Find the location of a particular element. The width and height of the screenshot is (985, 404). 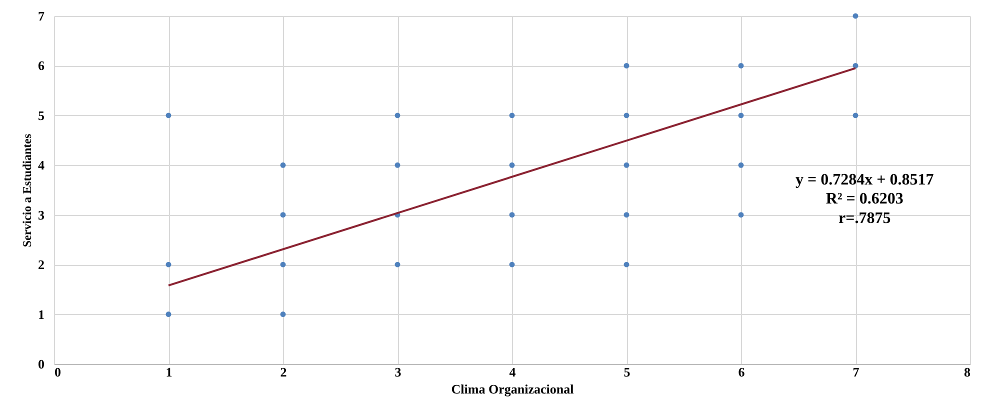

y-tick-label: 3 is located at coordinates (41, 214).